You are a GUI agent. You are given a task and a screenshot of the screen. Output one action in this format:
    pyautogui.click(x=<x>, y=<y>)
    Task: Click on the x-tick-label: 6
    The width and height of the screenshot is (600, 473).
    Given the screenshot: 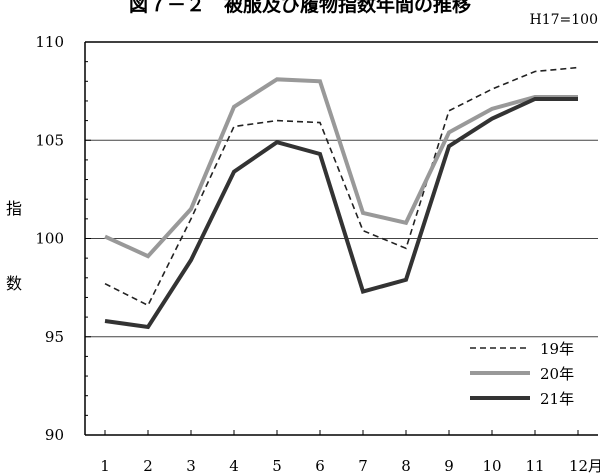 What is the action you would take?
    pyautogui.click(x=320, y=465)
    